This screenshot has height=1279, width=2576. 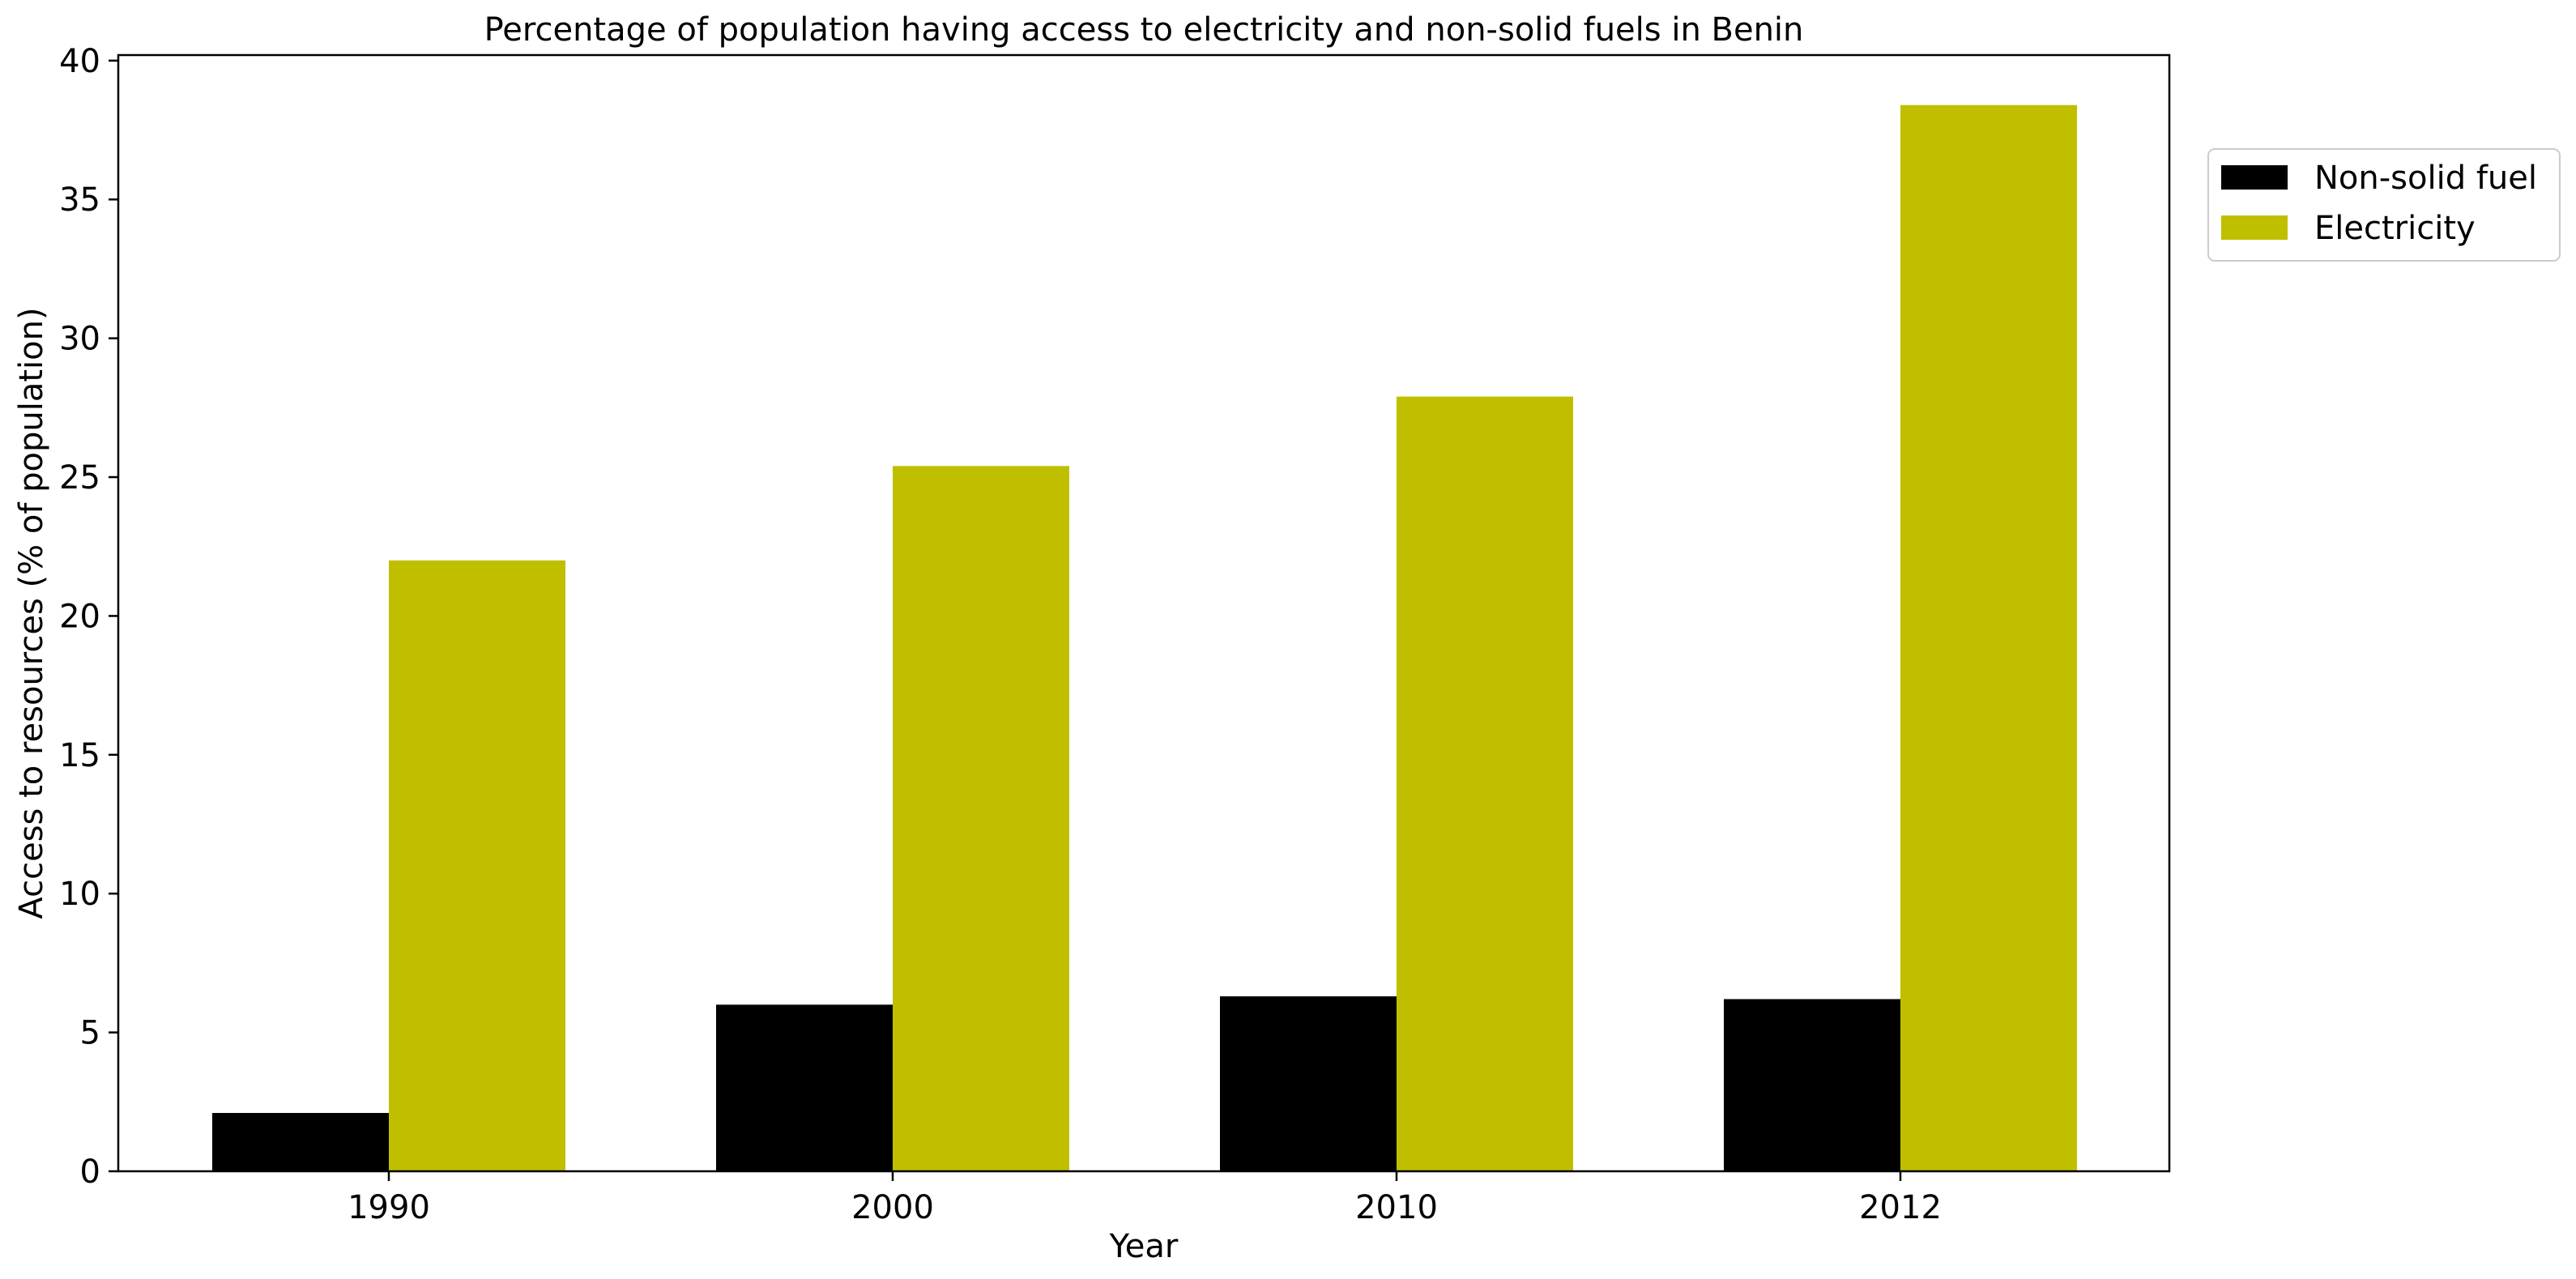 I want to click on legend: Non-solid fuel Electricity, so click(x=2384, y=205).